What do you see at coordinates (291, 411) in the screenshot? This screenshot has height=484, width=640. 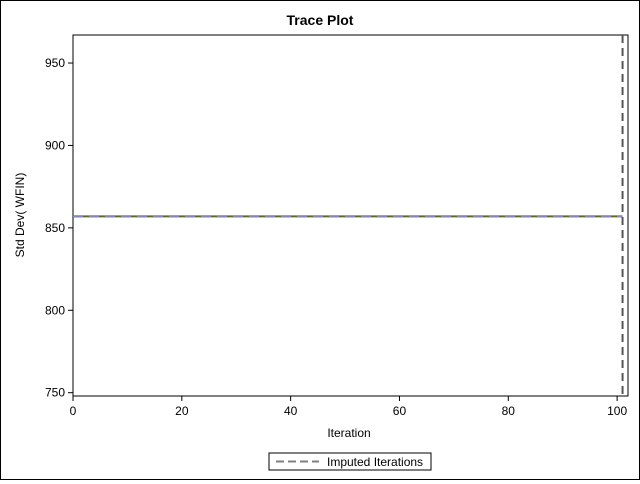 I see `x-tick-label-2: 40` at bounding box center [291, 411].